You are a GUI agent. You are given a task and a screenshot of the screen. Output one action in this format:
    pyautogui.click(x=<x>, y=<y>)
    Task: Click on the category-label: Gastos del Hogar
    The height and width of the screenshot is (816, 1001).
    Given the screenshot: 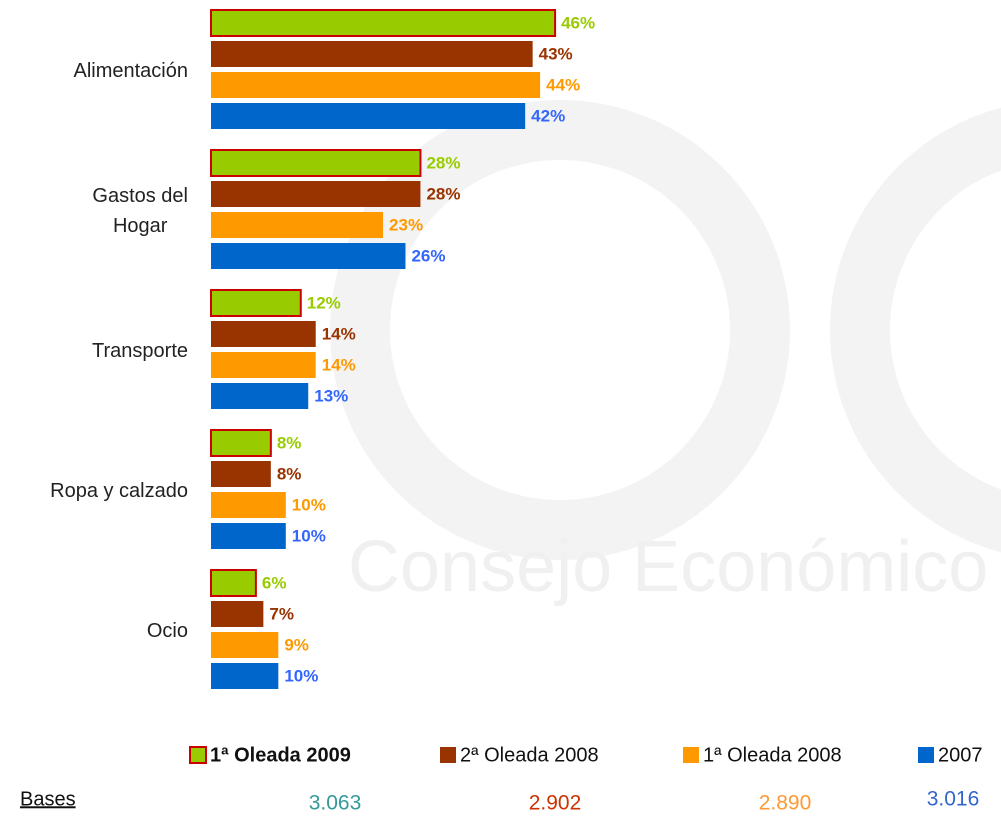 What is the action you would take?
    pyautogui.click(x=140, y=211)
    